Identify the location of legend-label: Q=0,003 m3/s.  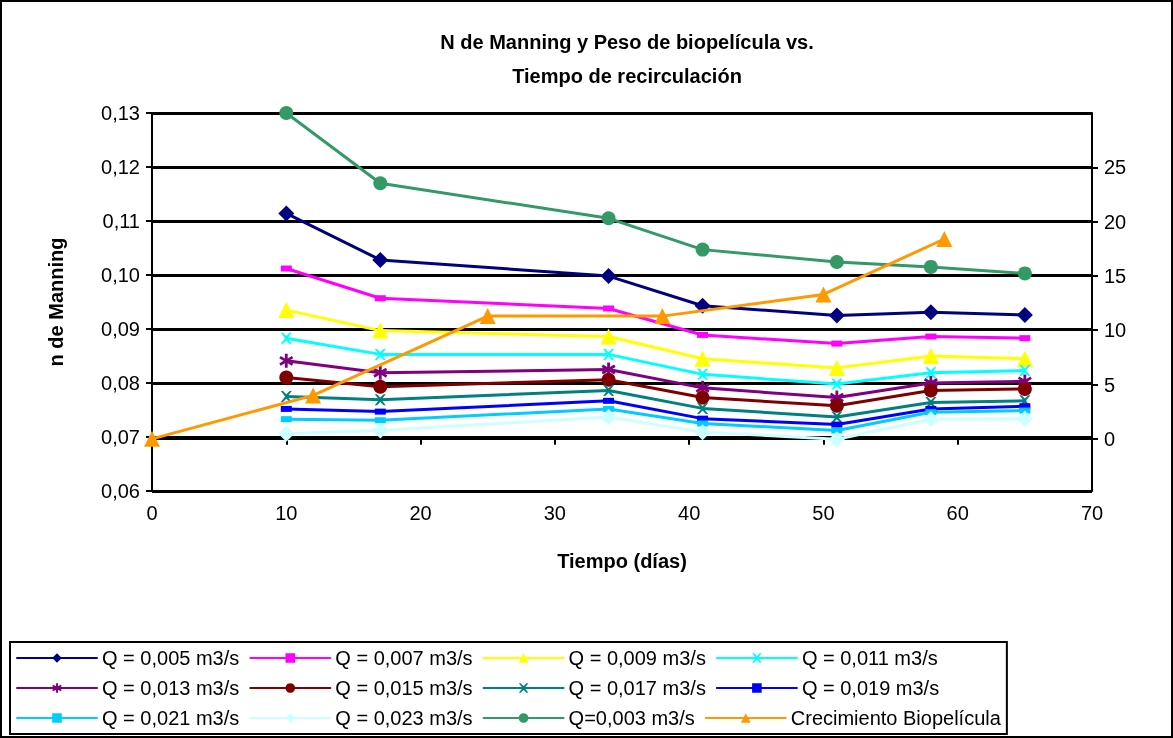
(631, 718).